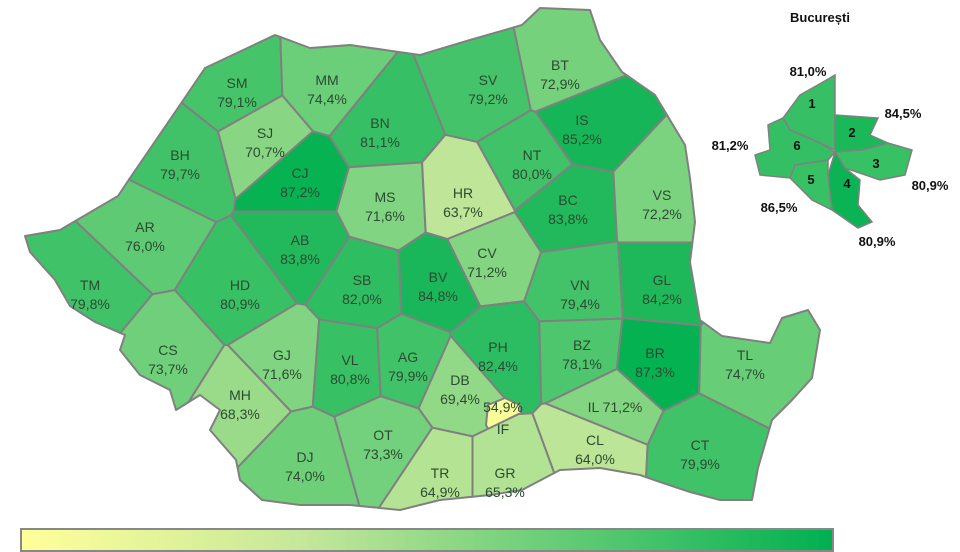 The image size is (960, 552). Describe the element at coordinates (487, 253) in the screenshot. I see `county-code: CV` at that location.